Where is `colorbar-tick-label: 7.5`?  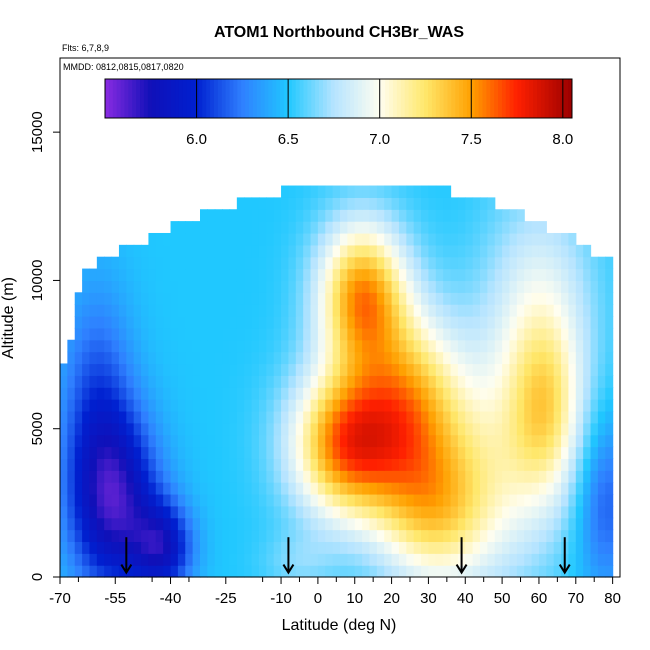
colorbar-tick-label: 7.5 is located at coordinates (471, 139).